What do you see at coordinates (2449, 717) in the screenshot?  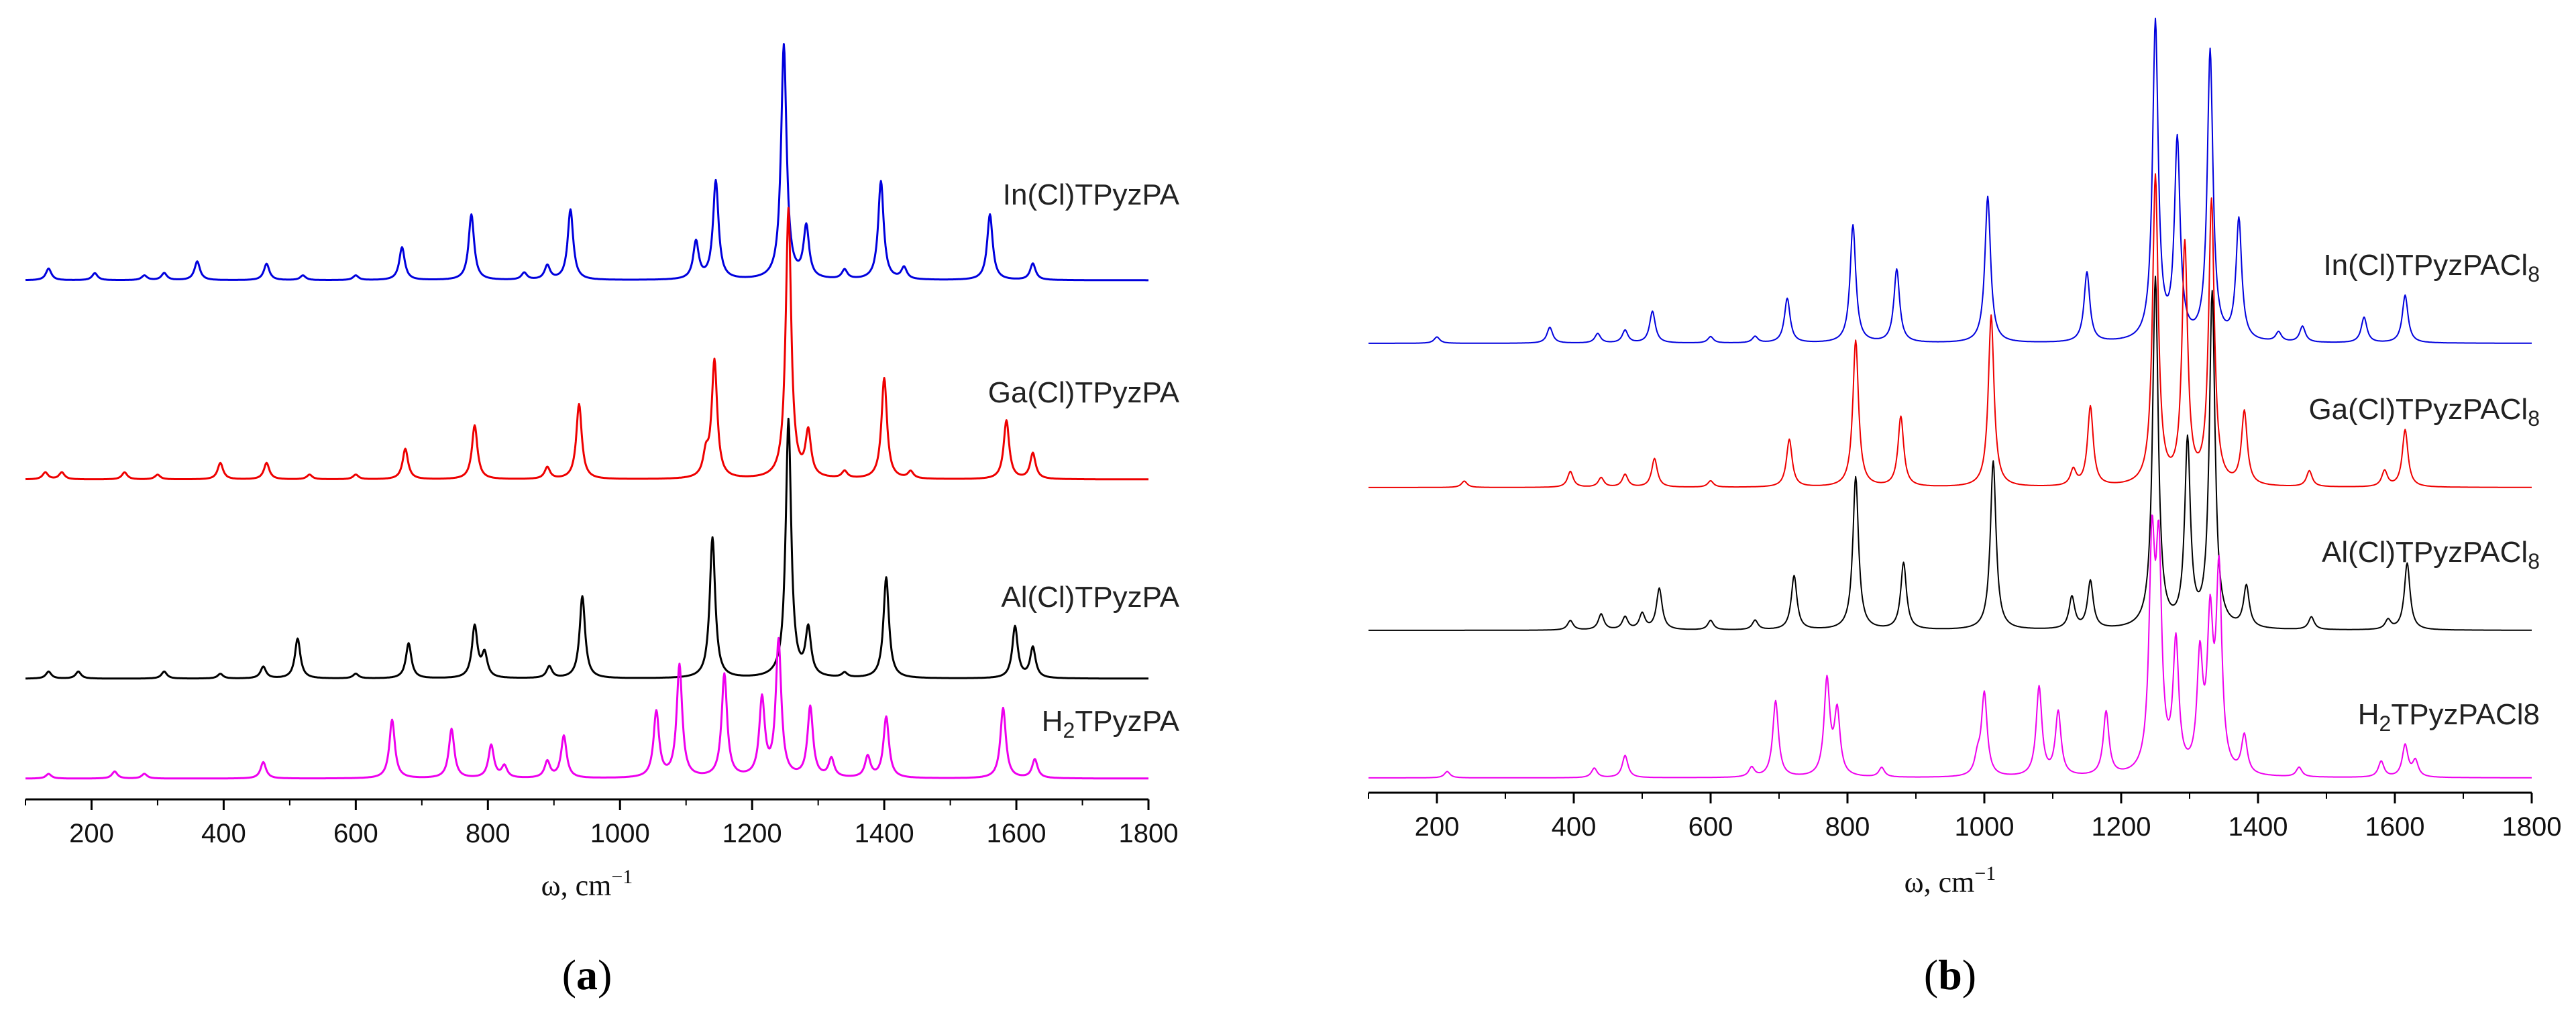 I see `series-label-H2TPyzPACl8: H2TPyzPACl8` at bounding box center [2449, 717].